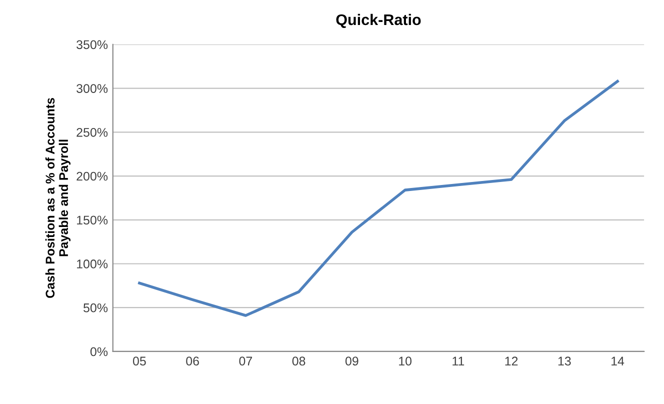  Describe the element at coordinates (92, 132) in the screenshot. I see `y-tick-label: 250%` at that location.